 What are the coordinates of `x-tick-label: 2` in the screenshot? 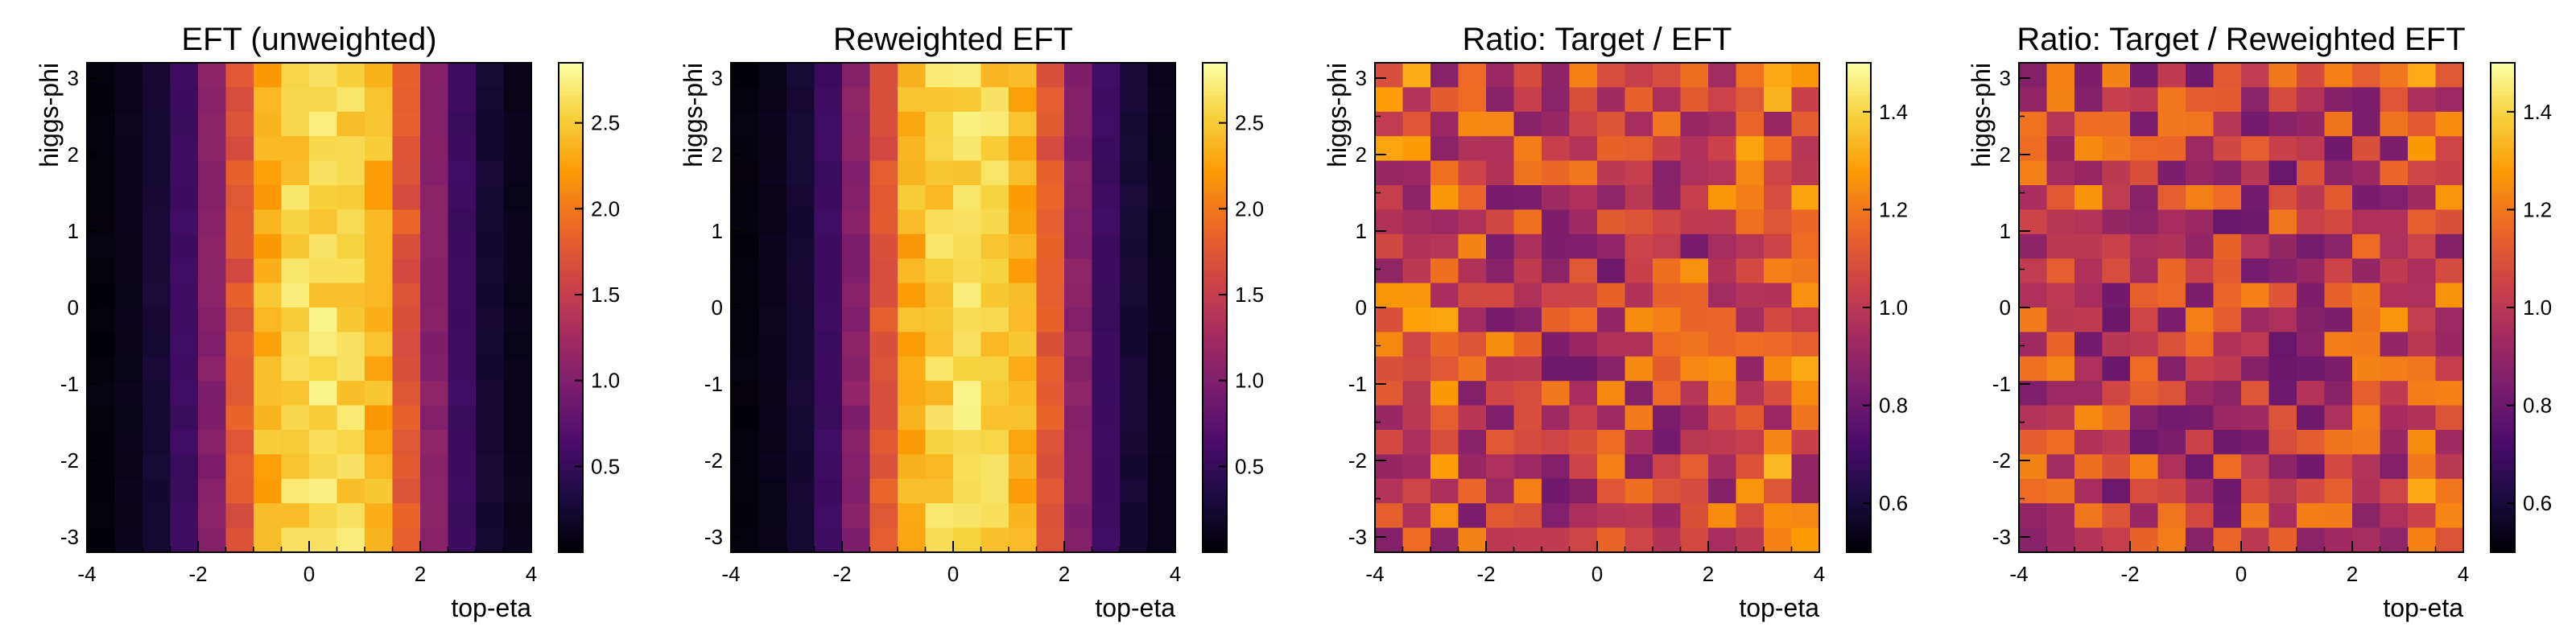 It's located at (1708, 574).